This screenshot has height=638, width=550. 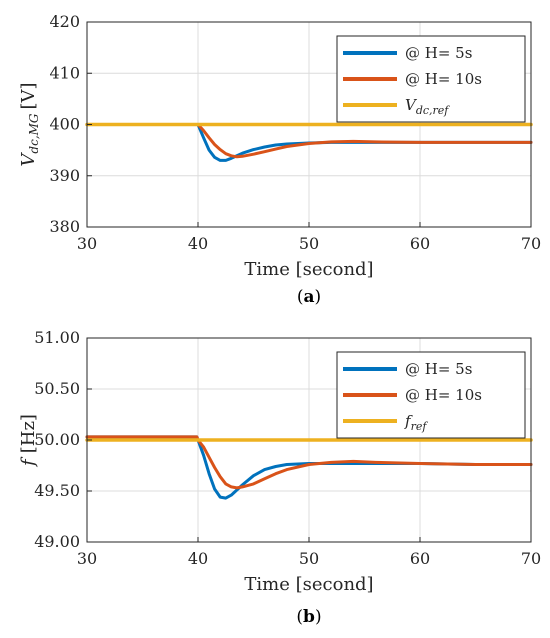 What do you see at coordinates (64, 21) in the screenshot?
I see `y-tick-label: 420` at bounding box center [64, 21].